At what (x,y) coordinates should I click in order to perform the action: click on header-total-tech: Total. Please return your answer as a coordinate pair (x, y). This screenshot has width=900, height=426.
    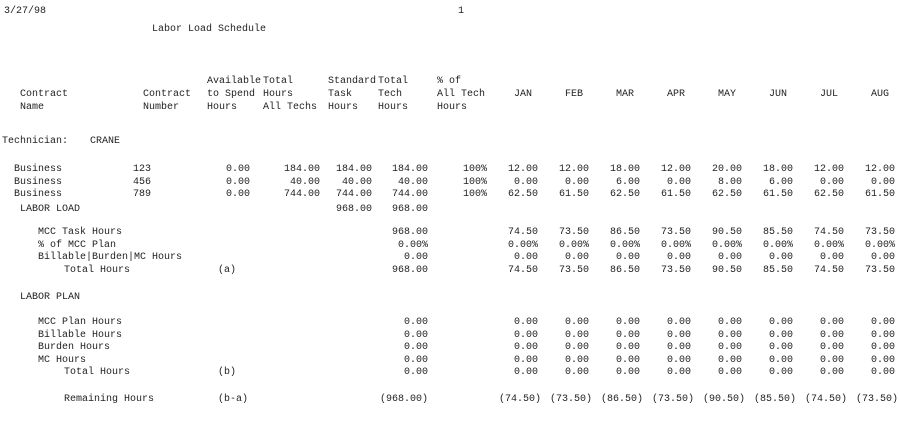
    Looking at the image, I should click on (393, 81).